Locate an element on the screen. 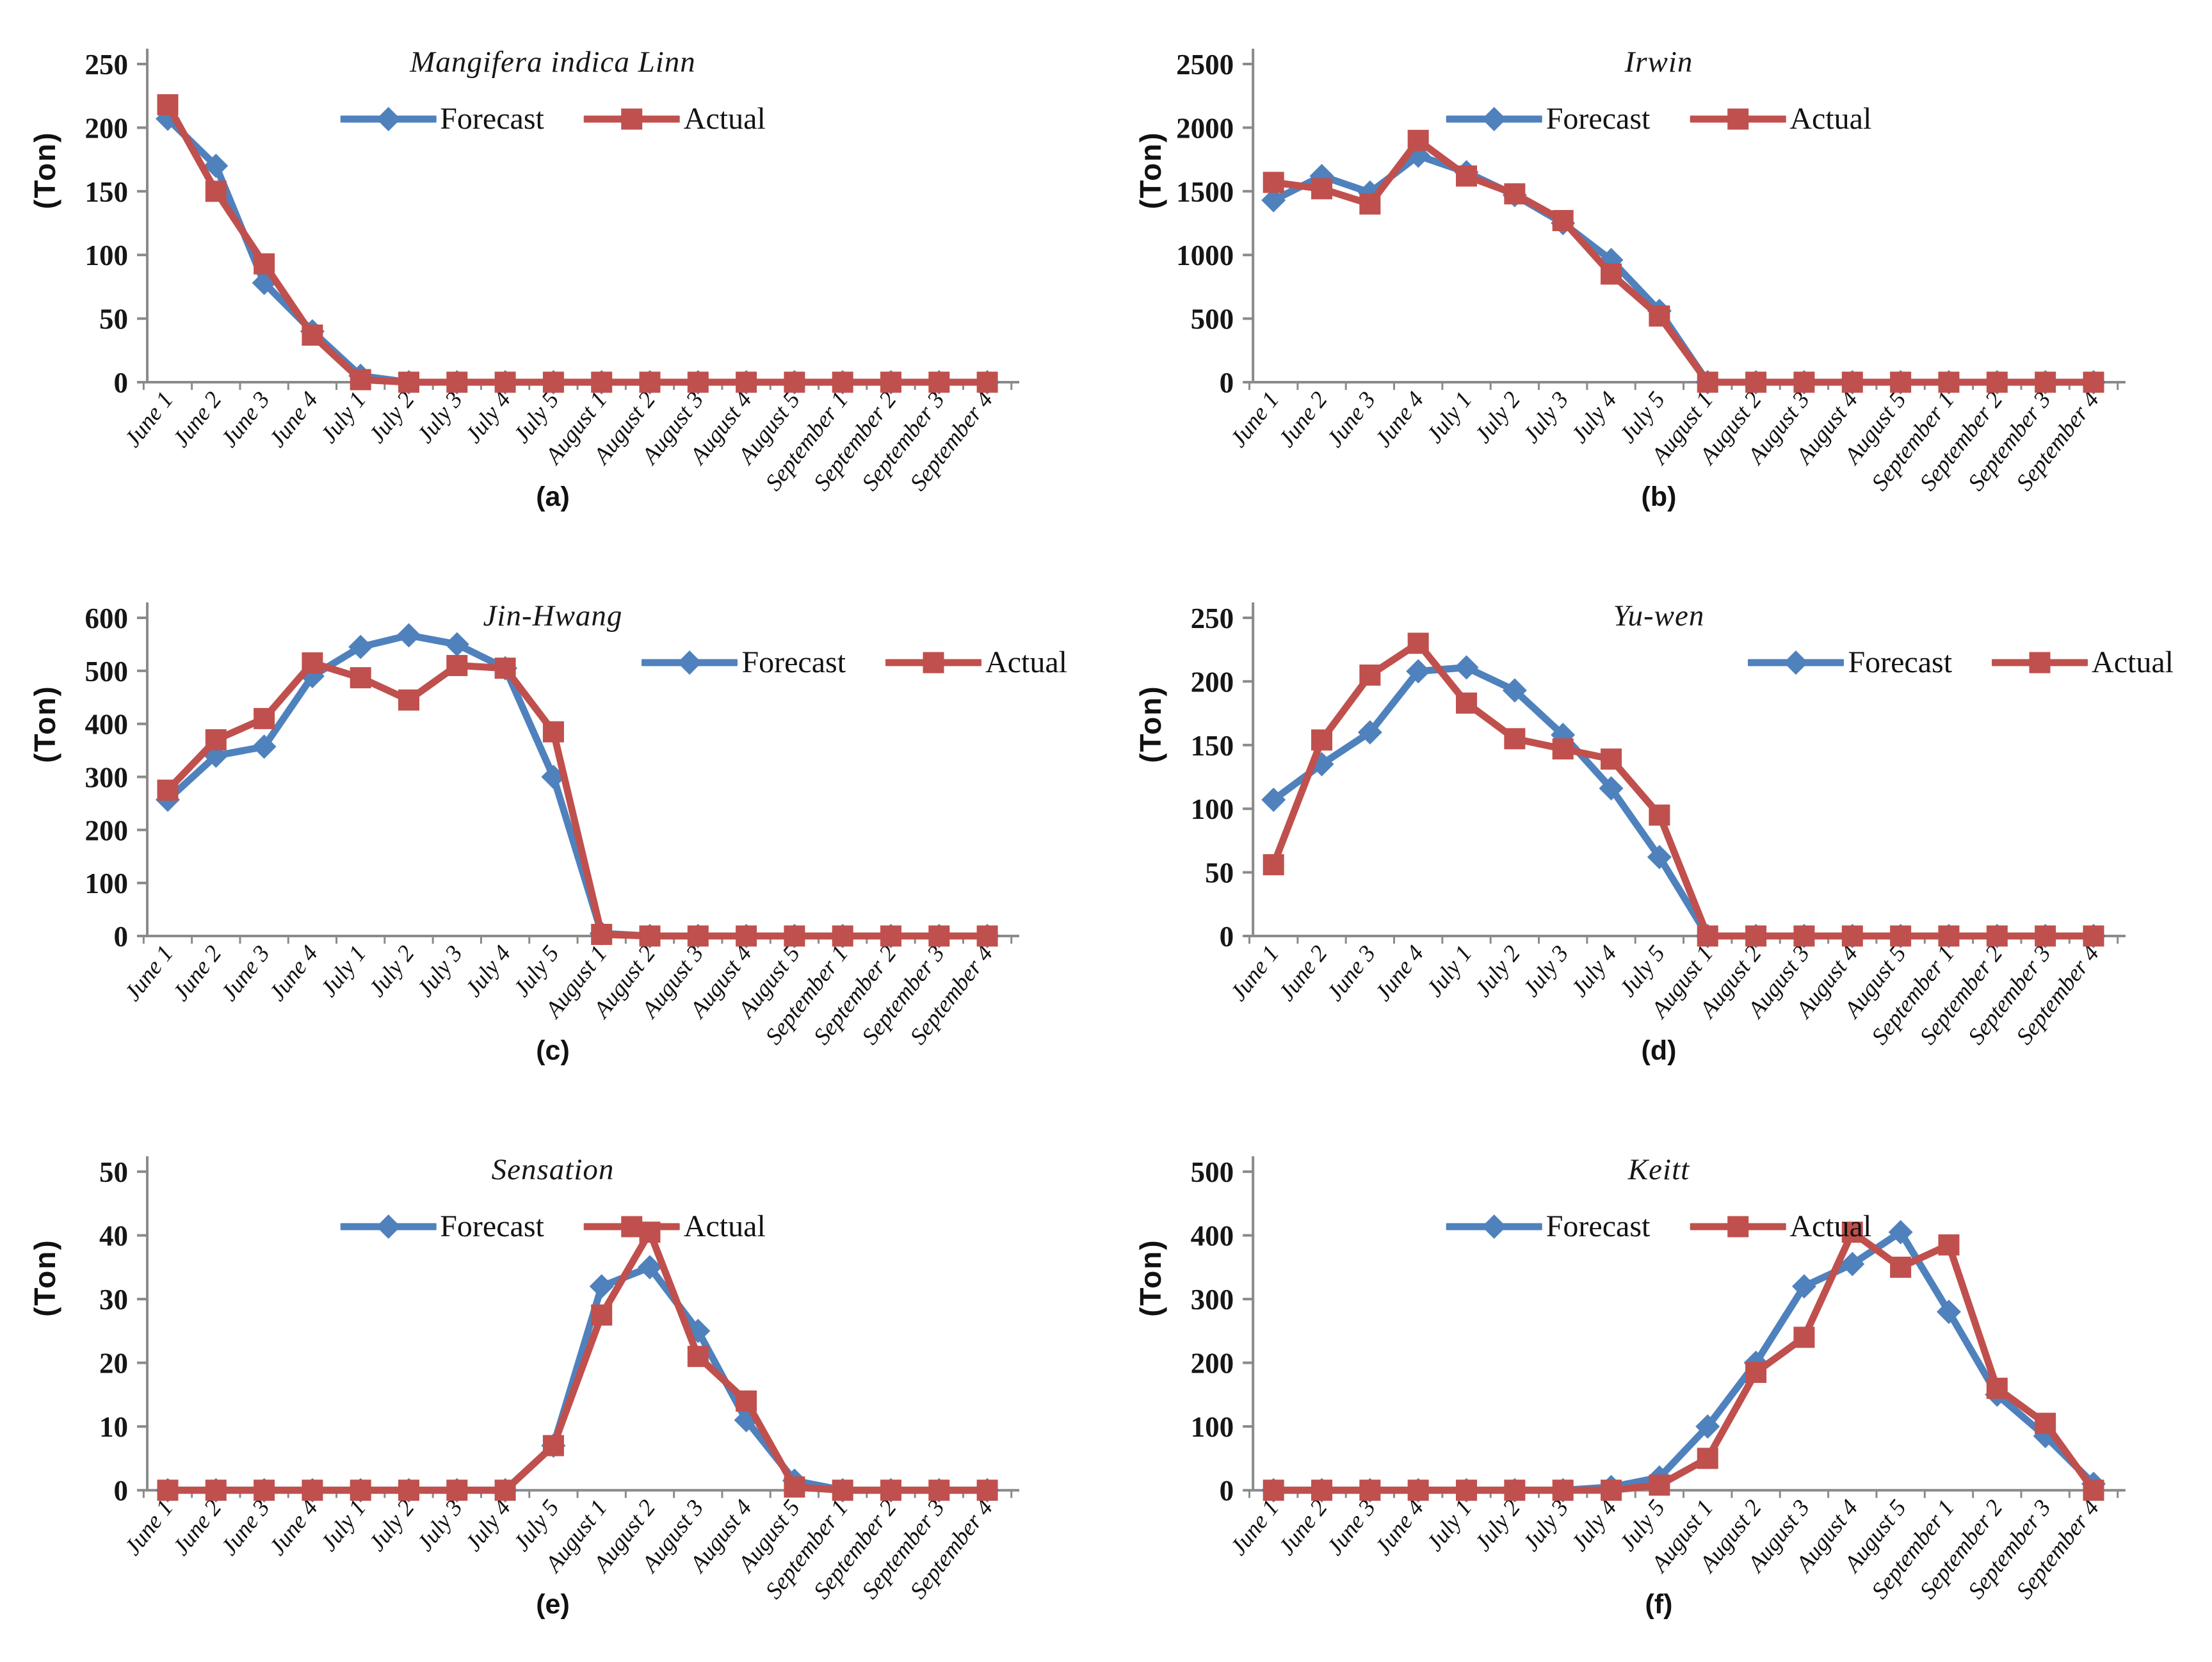 The image size is (2212, 1662). panel-letter: (c) is located at coordinates (553, 1050).